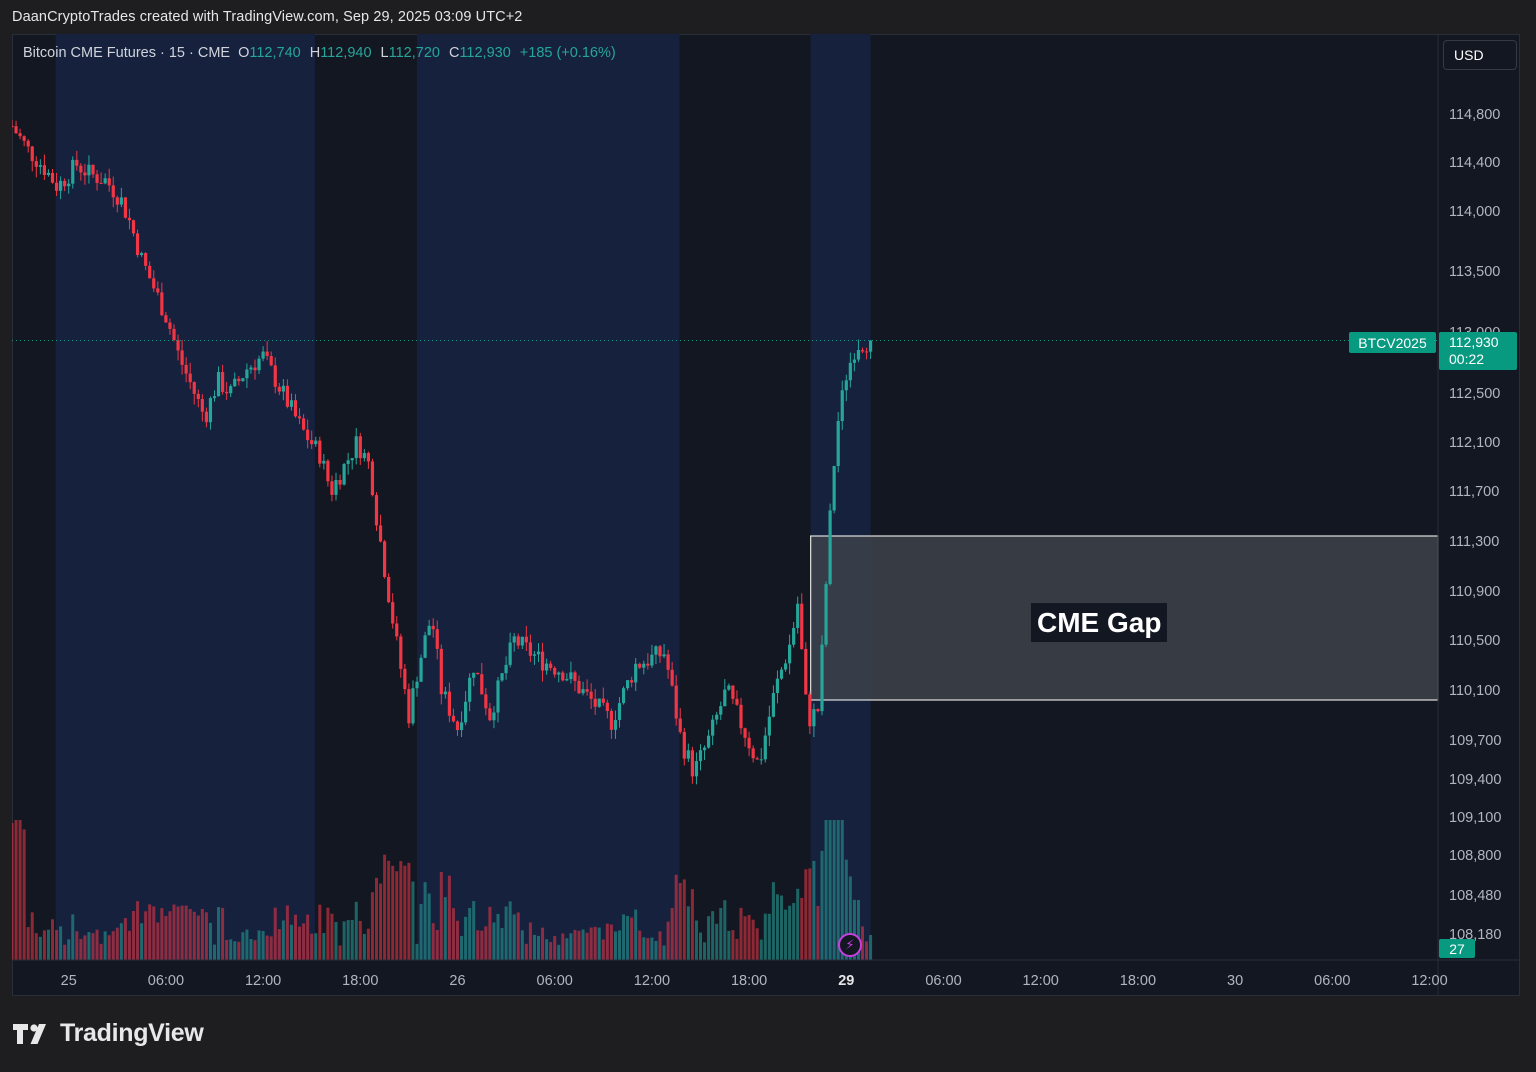 The height and width of the screenshot is (1072, 1536). Describe the element at coordinates (1467, 359) in the screenshot. I see `countdown-value: 00:22` at that location.